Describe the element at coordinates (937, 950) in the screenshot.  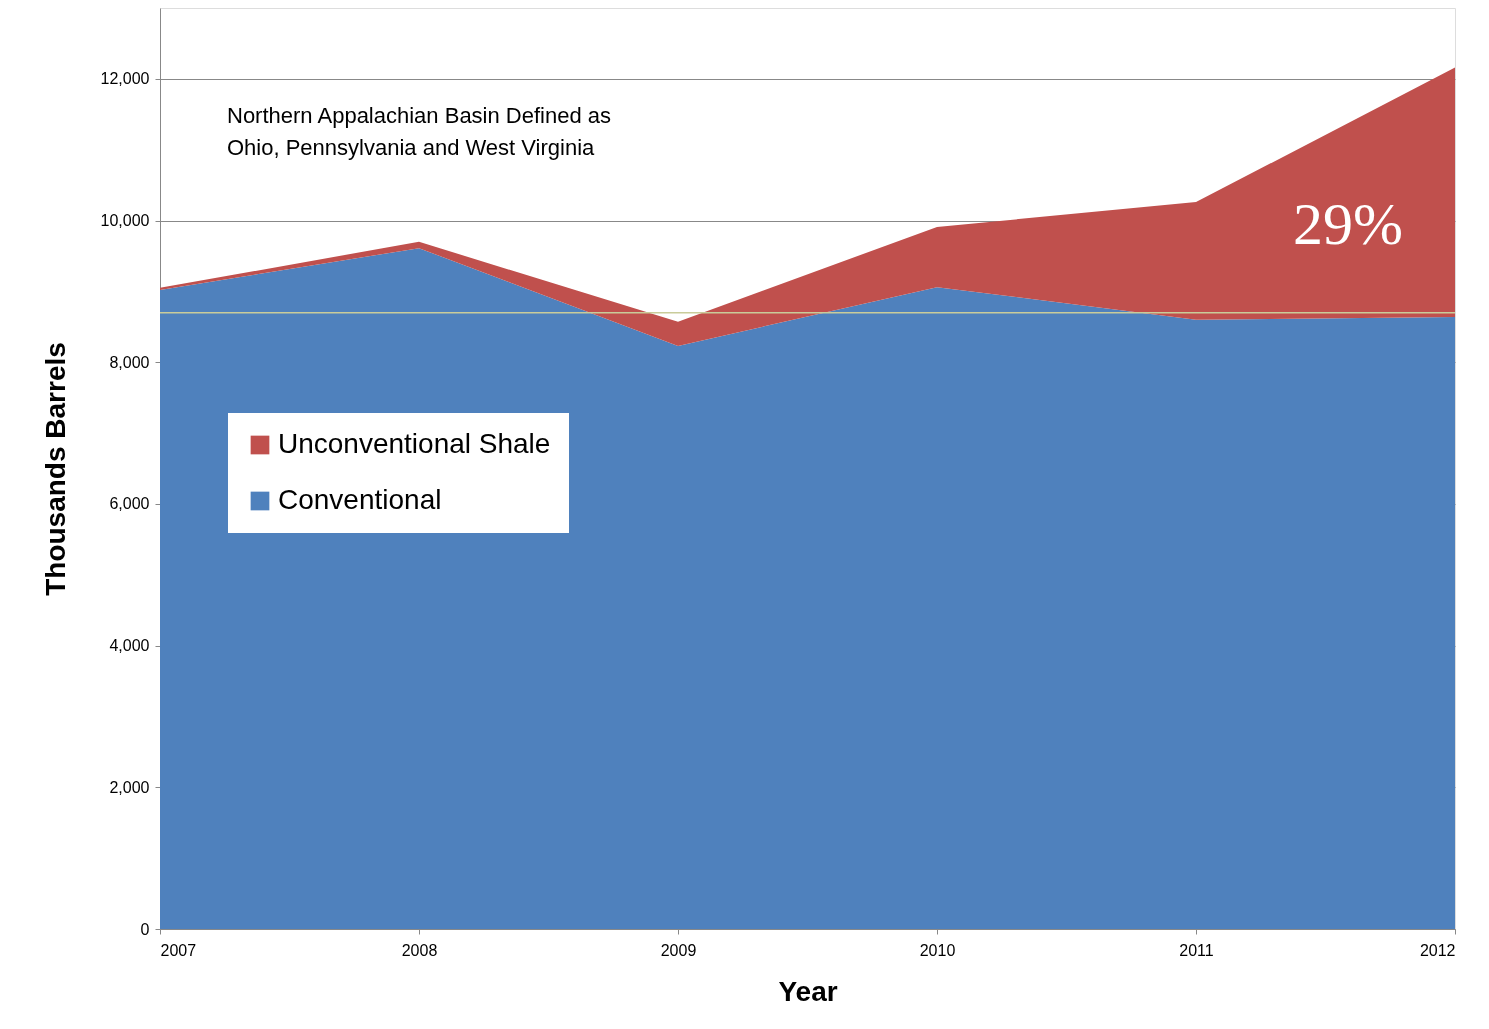
I see `x-tick-label: 2010` at that location.